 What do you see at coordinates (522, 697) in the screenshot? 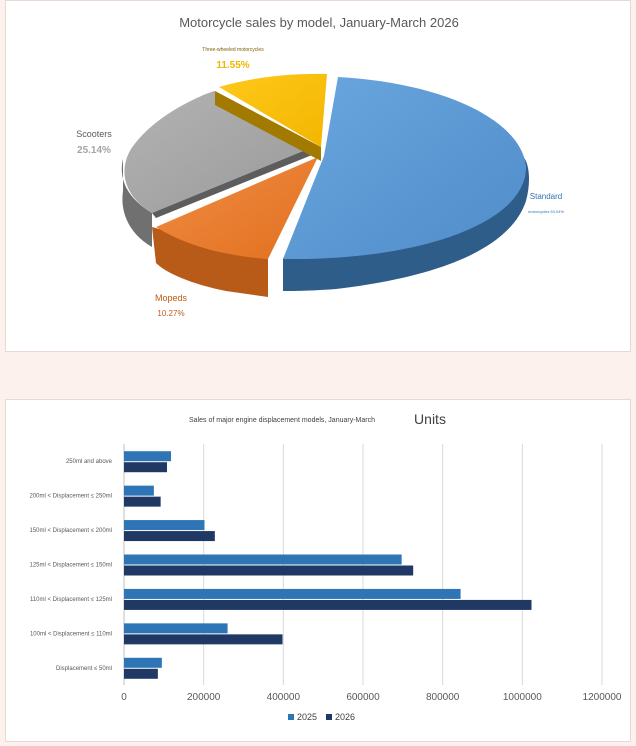
I see `x-tick-label: 1000000` at bounding box center [522, 697].